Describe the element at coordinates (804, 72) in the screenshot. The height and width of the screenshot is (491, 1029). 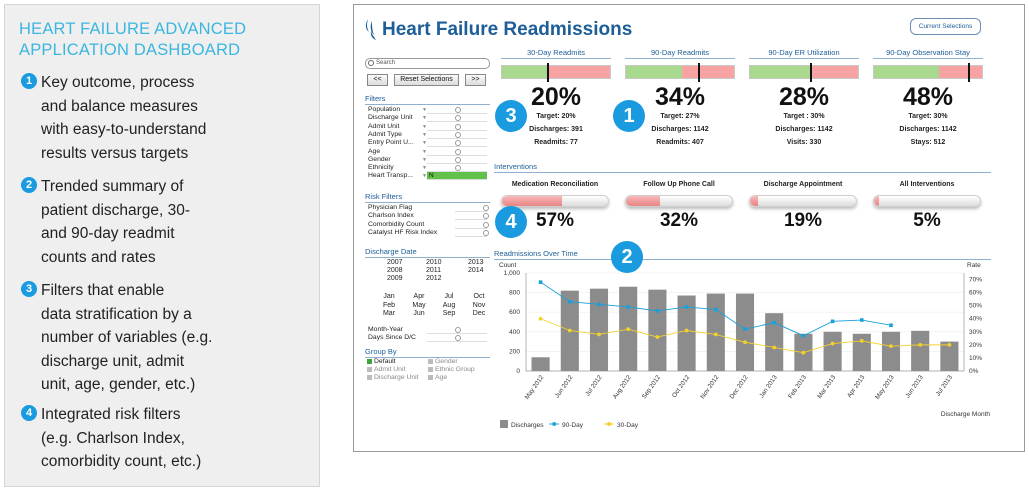
I see `kpi-gauge-bar` at that location.